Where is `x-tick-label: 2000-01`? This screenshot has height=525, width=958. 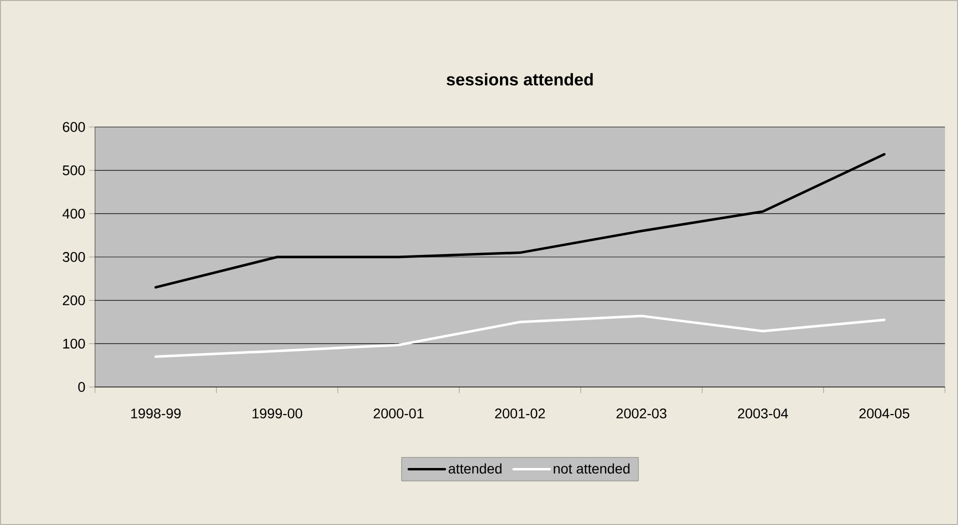 x-tick-label: 2000-01 is located at coordinates (399, 413).